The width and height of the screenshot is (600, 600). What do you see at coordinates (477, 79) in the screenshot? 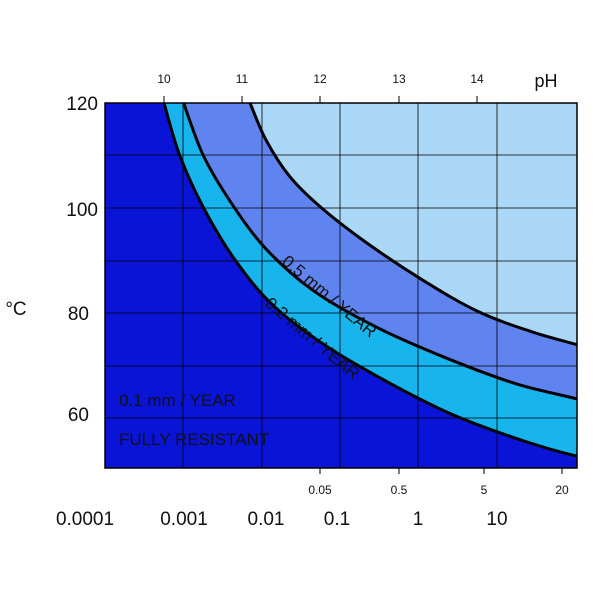
I see `top-tick-label: 14` at bounding box center [477, 79].